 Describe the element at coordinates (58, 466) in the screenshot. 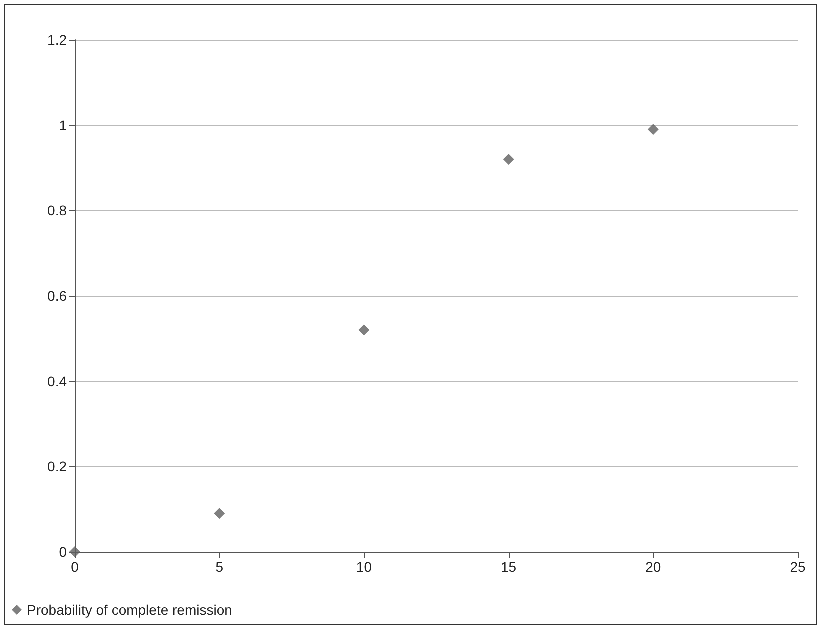

I see `y-tick-label: 0.2` at that location.